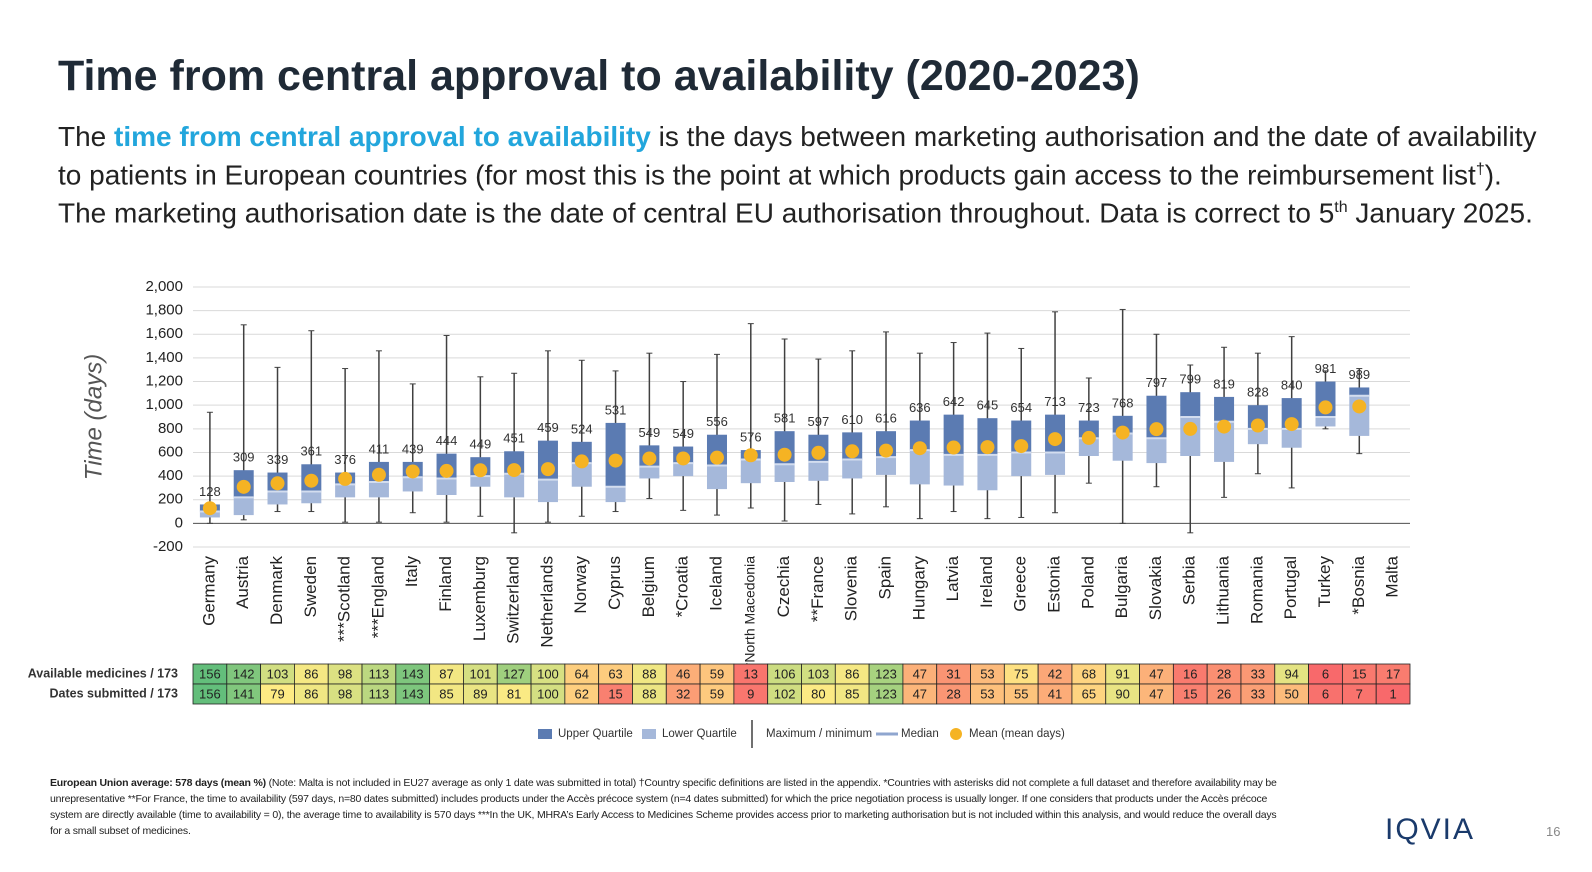 Image resolution: width=1592 pixels, height=872 pixels. Describe the element at coordinates (113, 693) in the screenshot. I see `table-row-label: Dates submitted / 173` at that location.